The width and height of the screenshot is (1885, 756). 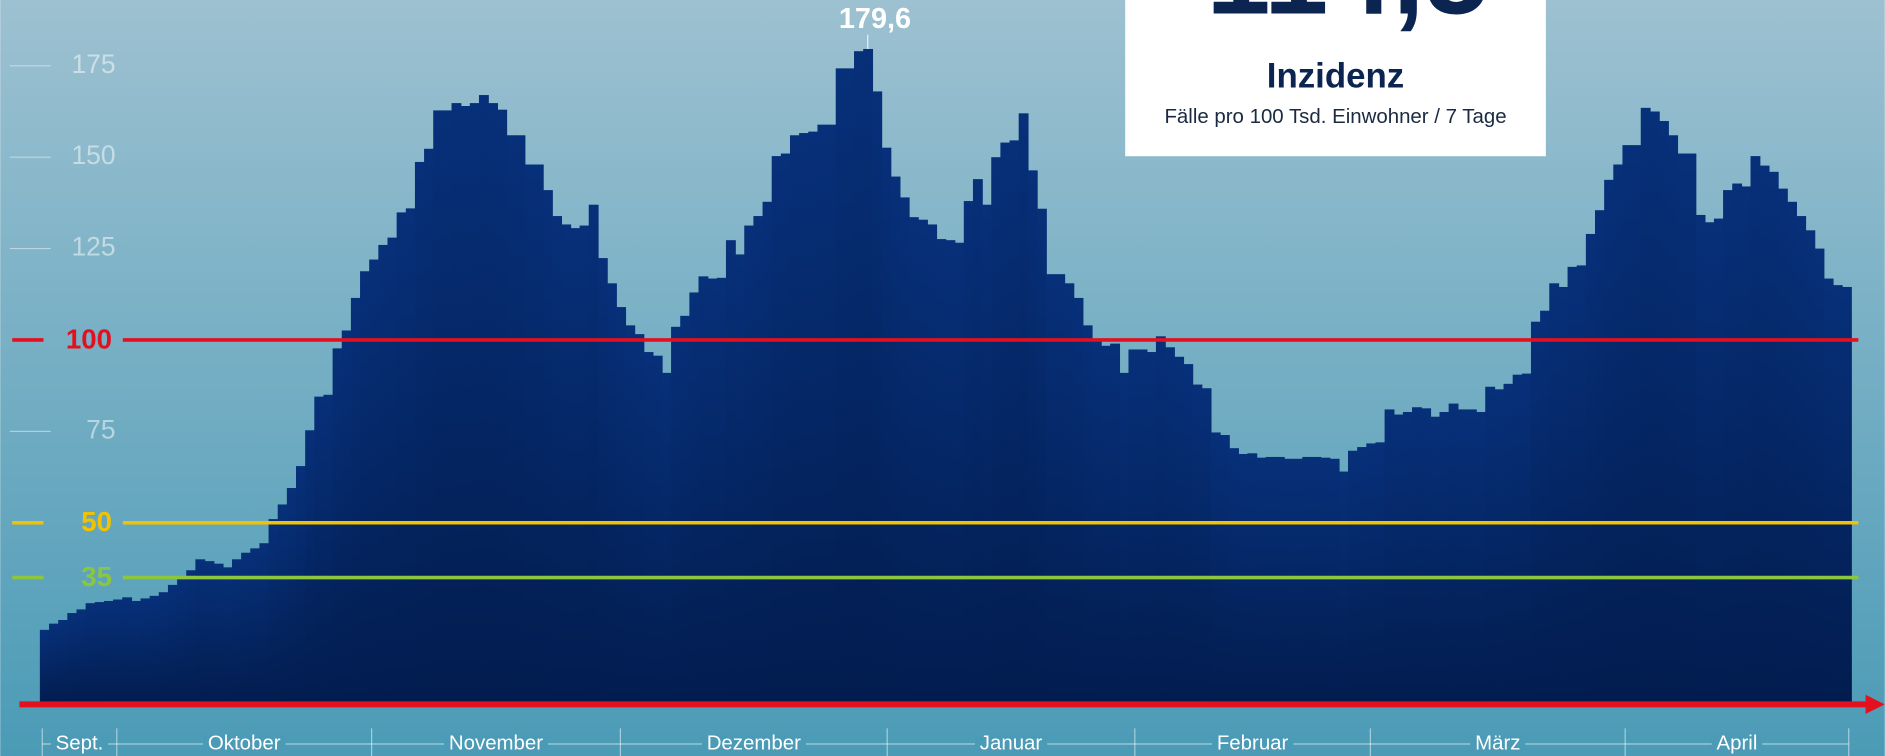 I want to click on x-axis-arrow, so click(x=1875, y=704).